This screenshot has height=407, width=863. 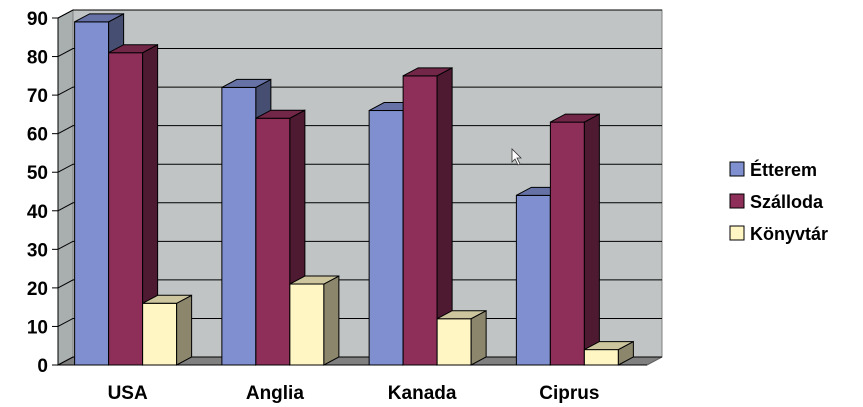 What do you see at coordinates (37, 19) in the screenshot?
I see `y-tick-label: 90` at bounding box center [37, 19].